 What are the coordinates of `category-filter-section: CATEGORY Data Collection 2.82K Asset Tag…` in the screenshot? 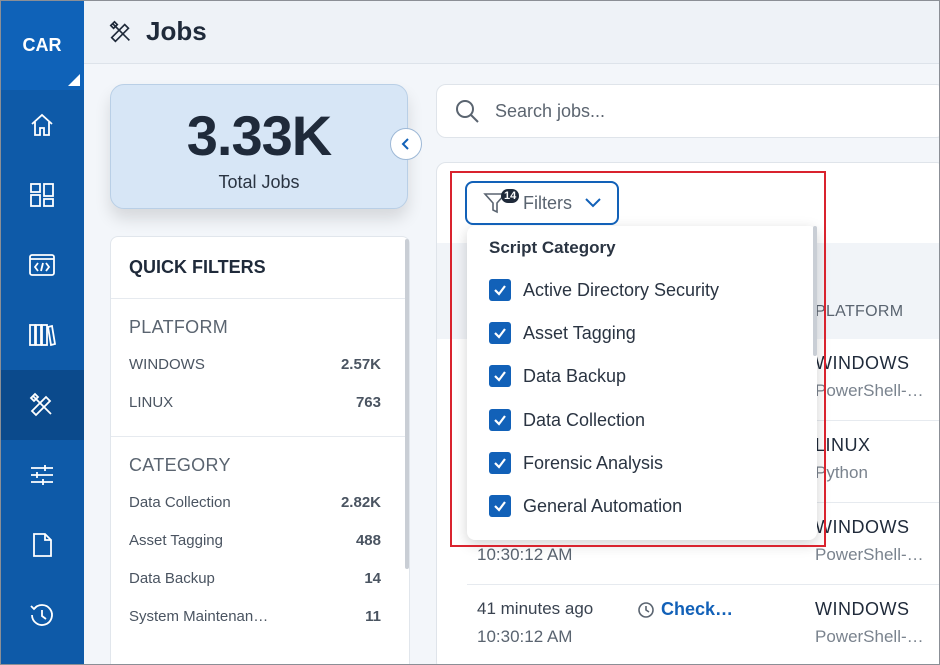 It's located at (260, 541).